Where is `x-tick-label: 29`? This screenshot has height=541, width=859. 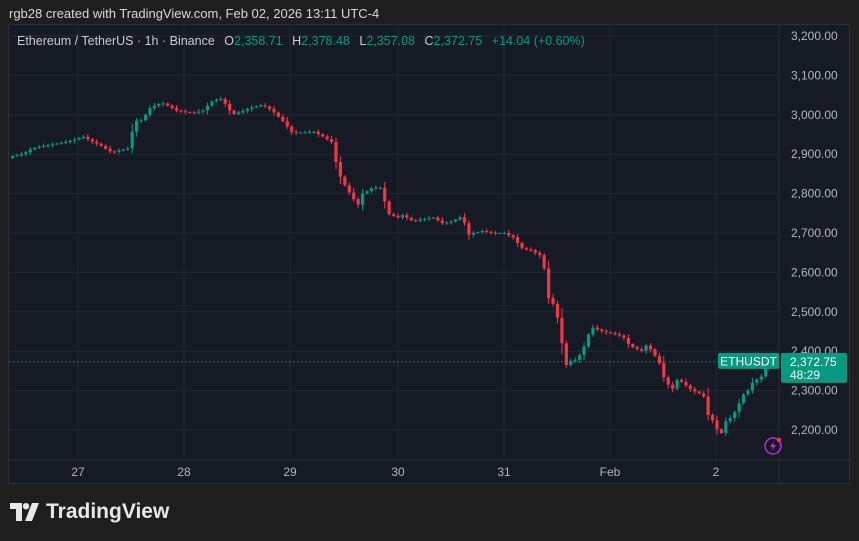 x-tick-label: 29 is located at coordinates (290, 472).